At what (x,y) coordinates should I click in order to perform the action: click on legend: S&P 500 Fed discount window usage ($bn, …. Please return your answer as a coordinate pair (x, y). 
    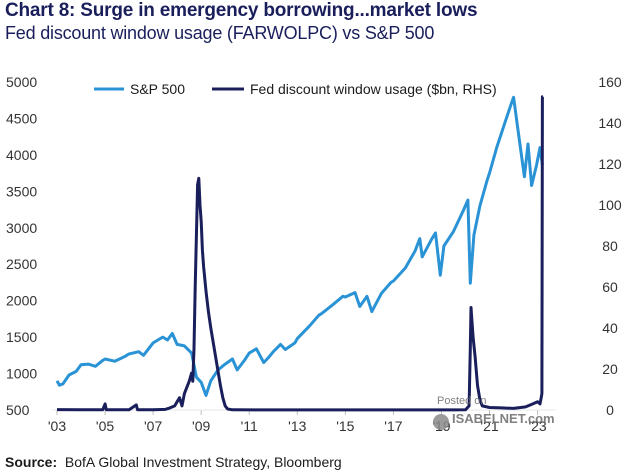
    Looking at the image, I should click on (295, 89).